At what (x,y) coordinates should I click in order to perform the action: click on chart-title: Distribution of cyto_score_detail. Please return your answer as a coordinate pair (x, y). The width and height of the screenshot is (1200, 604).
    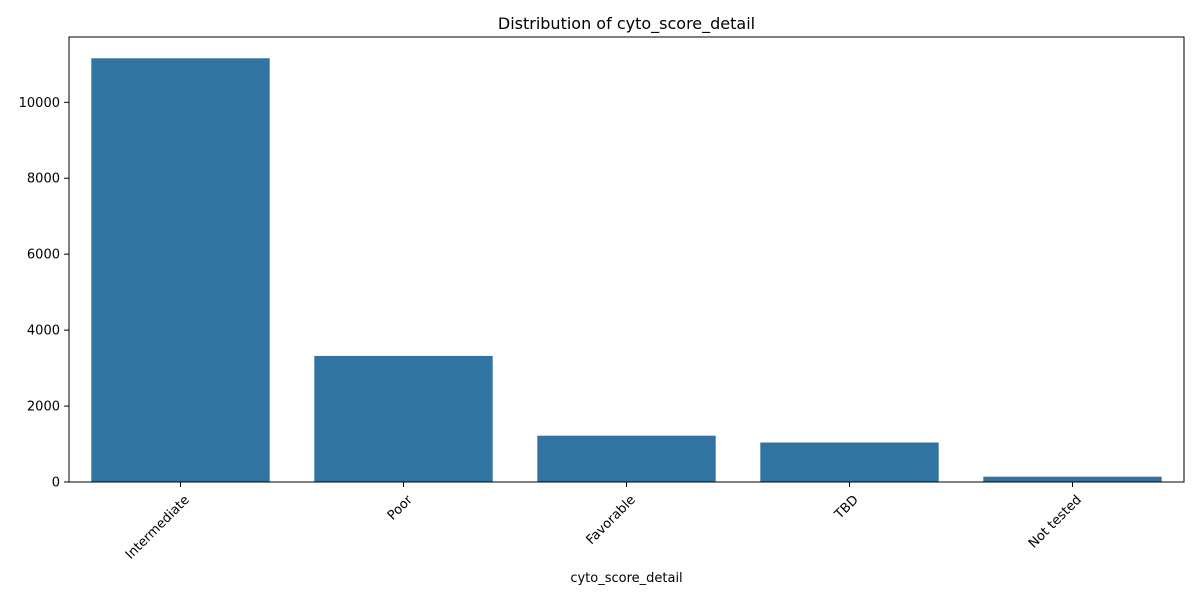
    Looking at the image, I should click on (626, 24).